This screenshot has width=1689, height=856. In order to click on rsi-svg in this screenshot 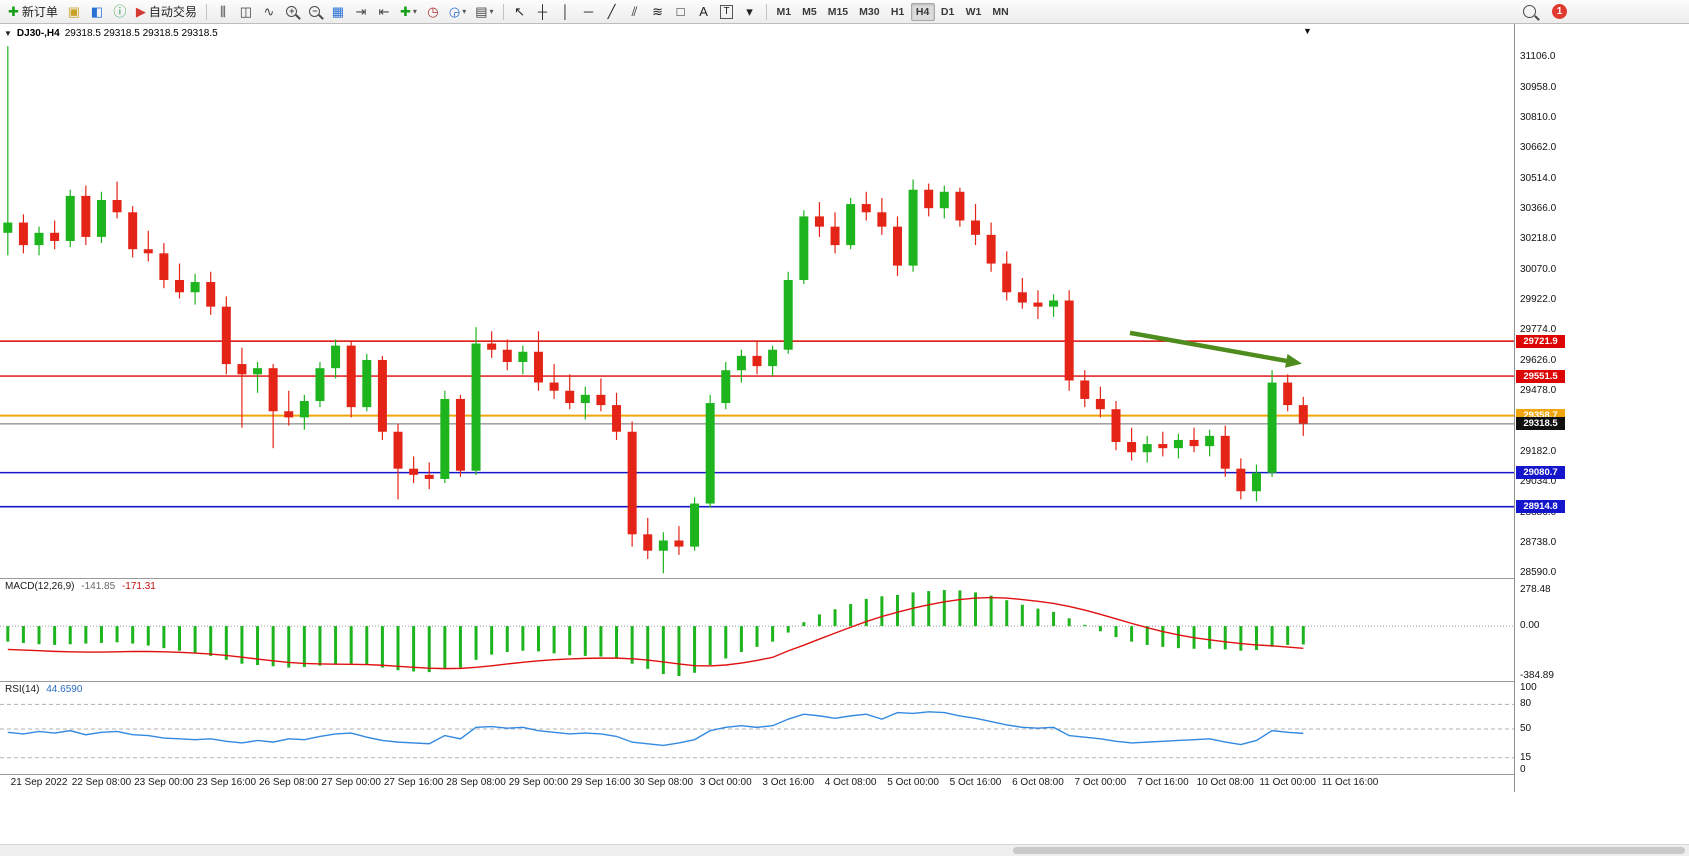, I will do `click(757, 728)`.